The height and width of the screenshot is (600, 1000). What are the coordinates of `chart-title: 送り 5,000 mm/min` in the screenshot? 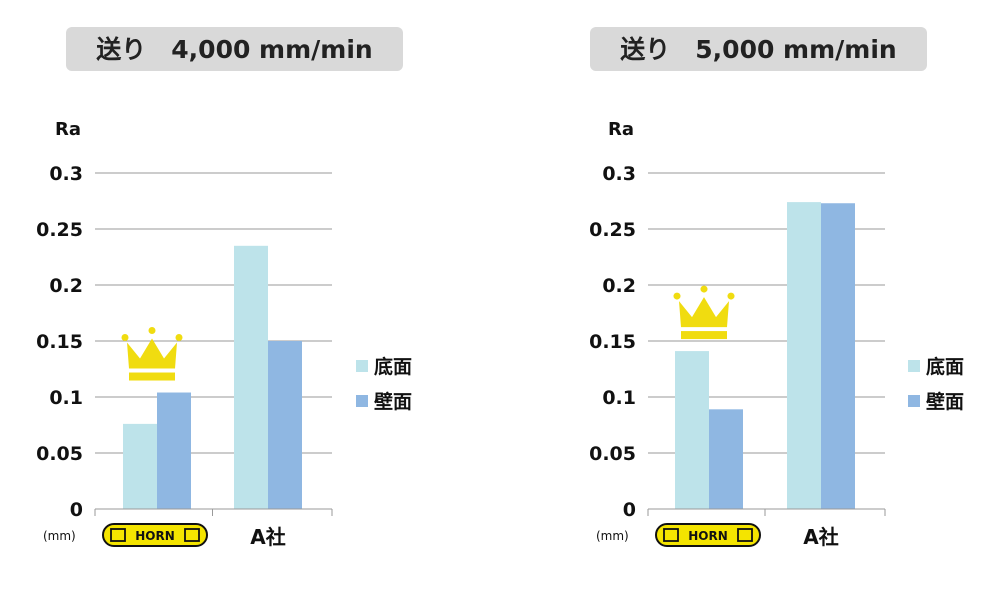 It's located at (758, 49).